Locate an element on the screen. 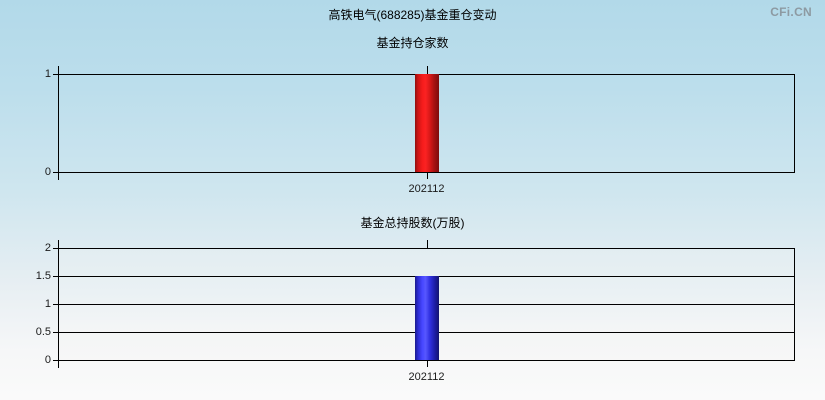 Image resolution: width=825 pixels, height=400 pixels. chart-1-x-tick-label: 202112 is located at coordinates (426, 189).